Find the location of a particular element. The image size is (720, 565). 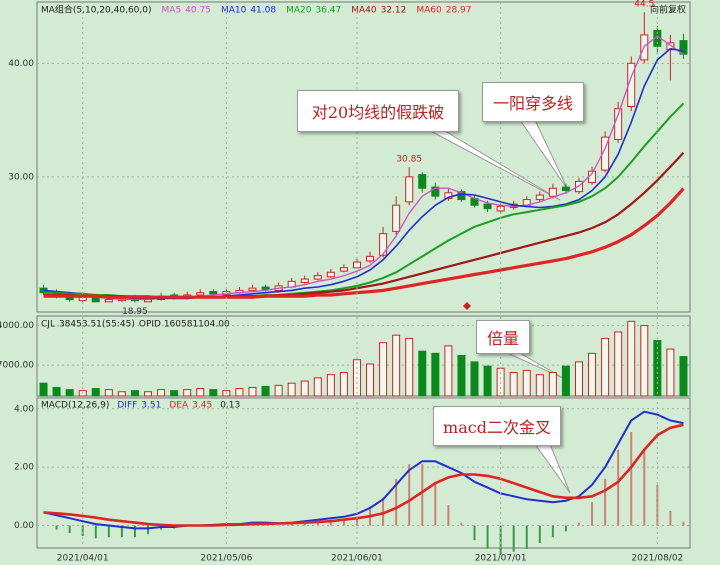

right-label: 向前复权 is located at coordinates (668, 10).